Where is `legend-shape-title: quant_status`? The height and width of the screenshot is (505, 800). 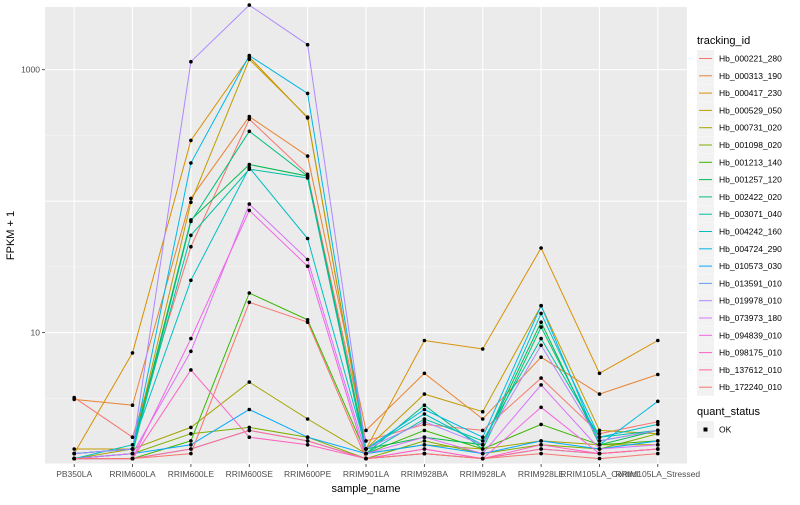 legend-shape-title: quant_status is located at coordinates (728, 412).